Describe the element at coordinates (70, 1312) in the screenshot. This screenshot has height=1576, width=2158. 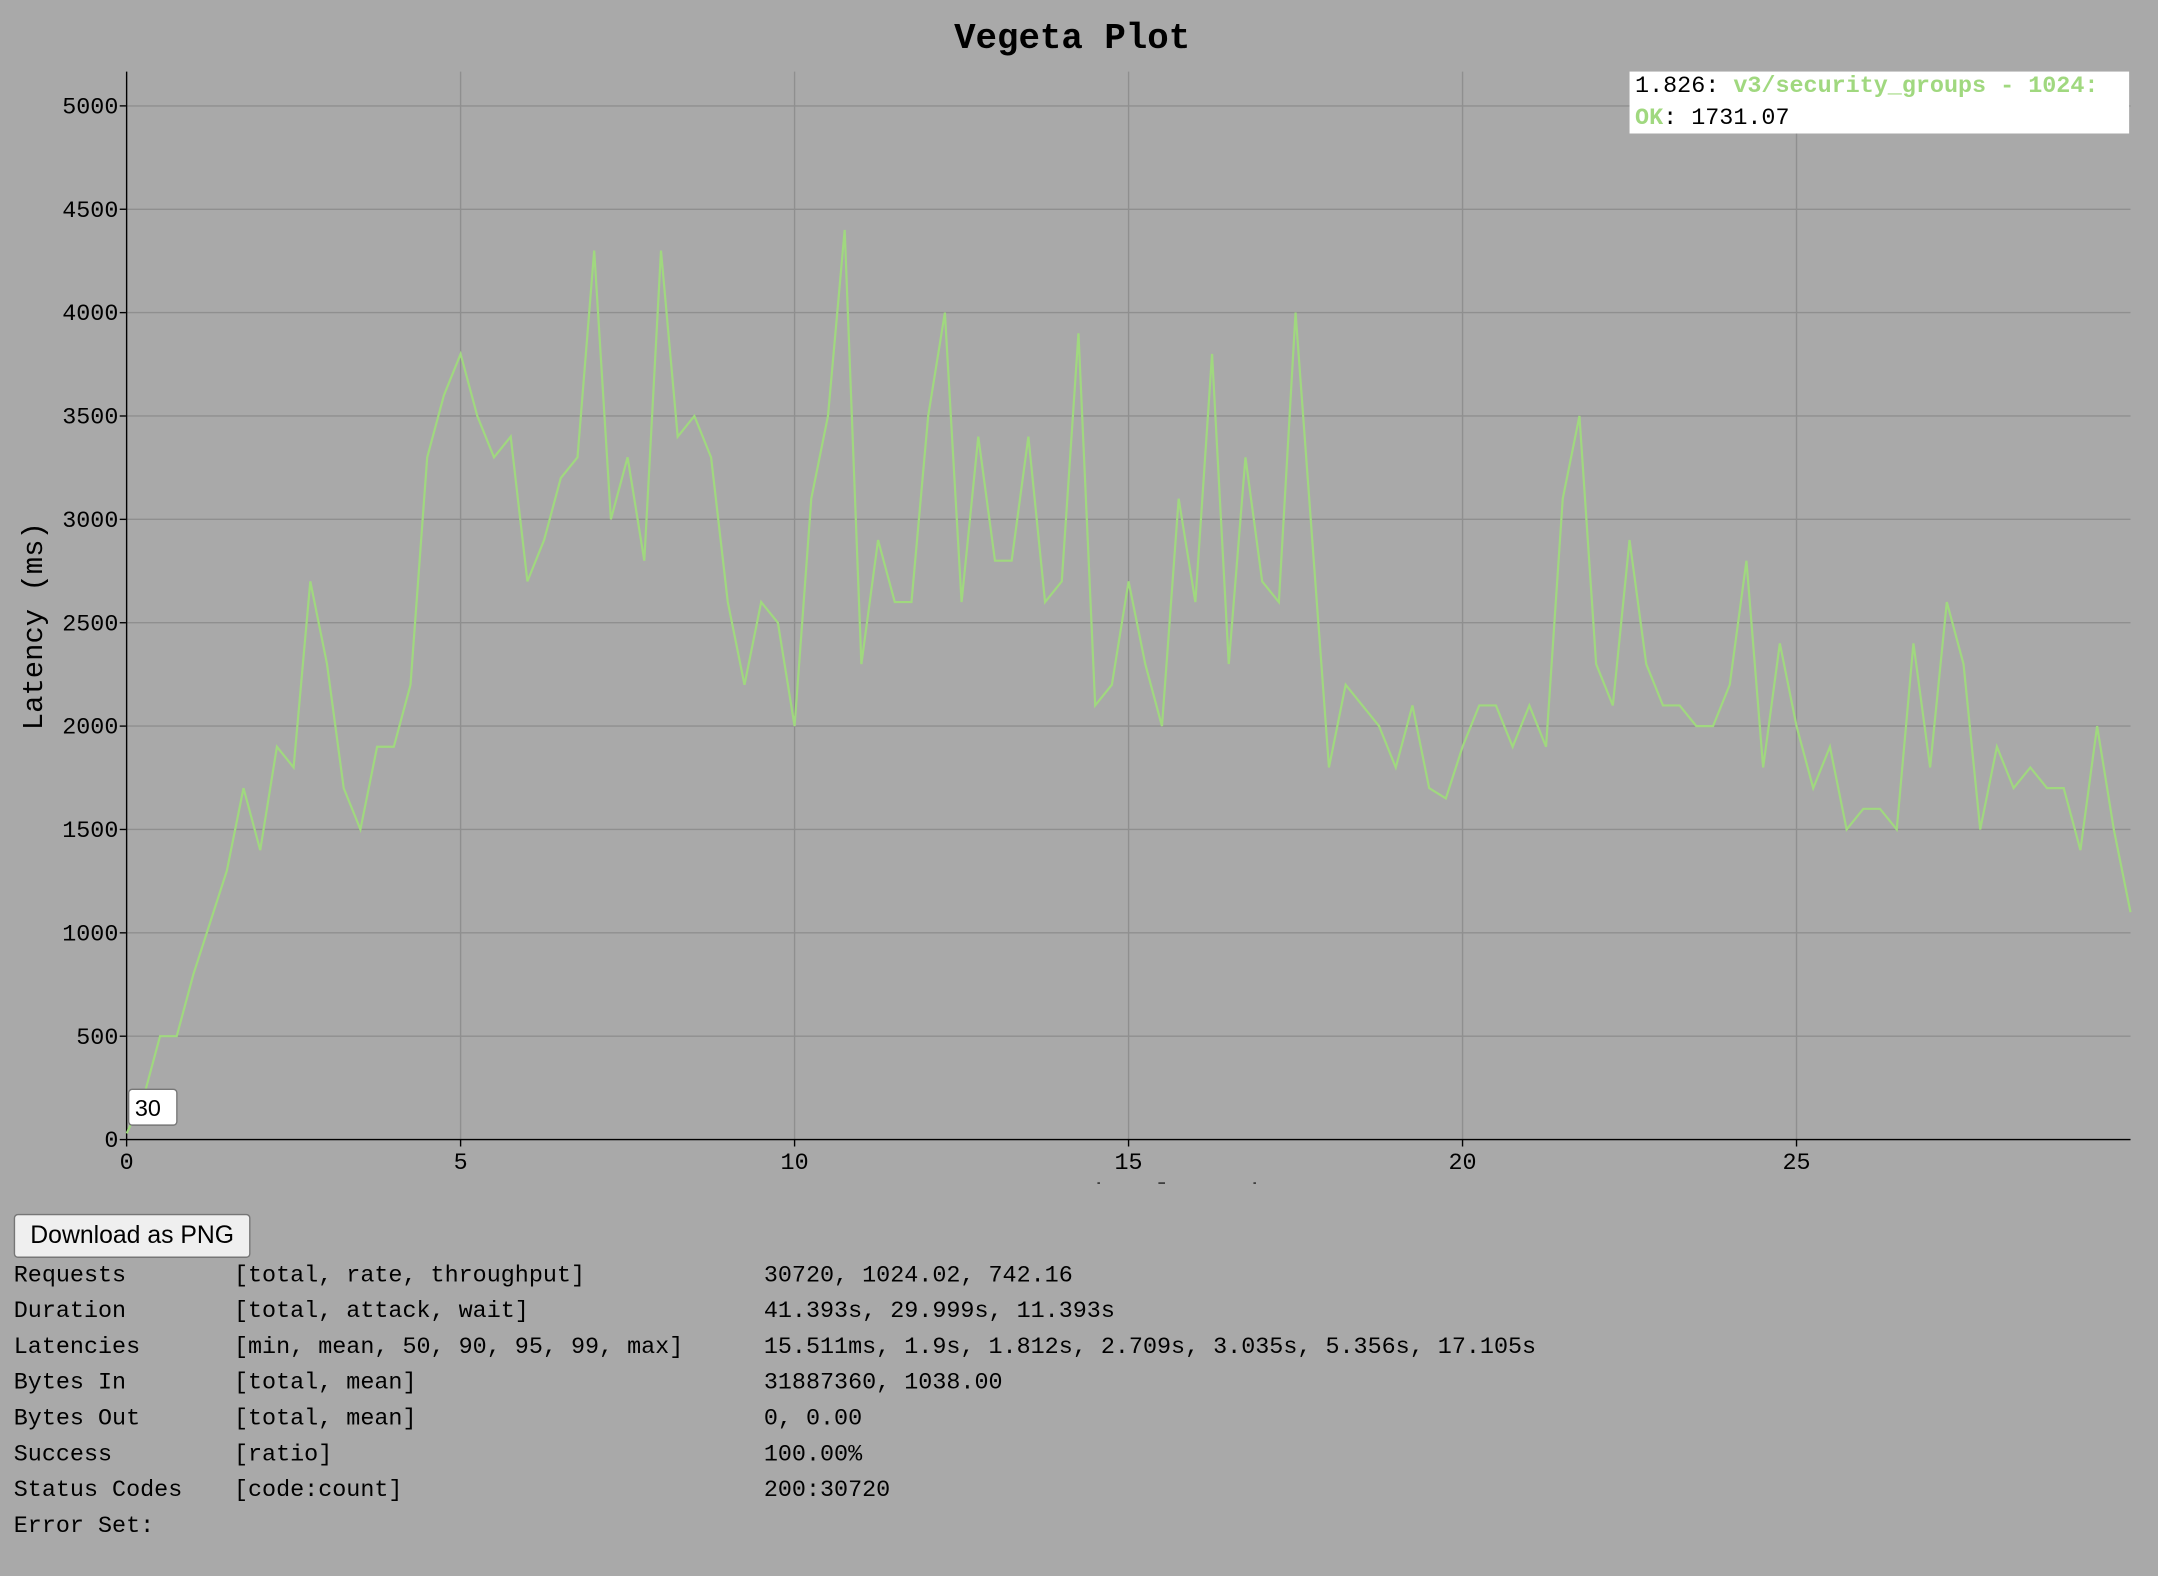
I see `stats-cell: Duration` at that location.